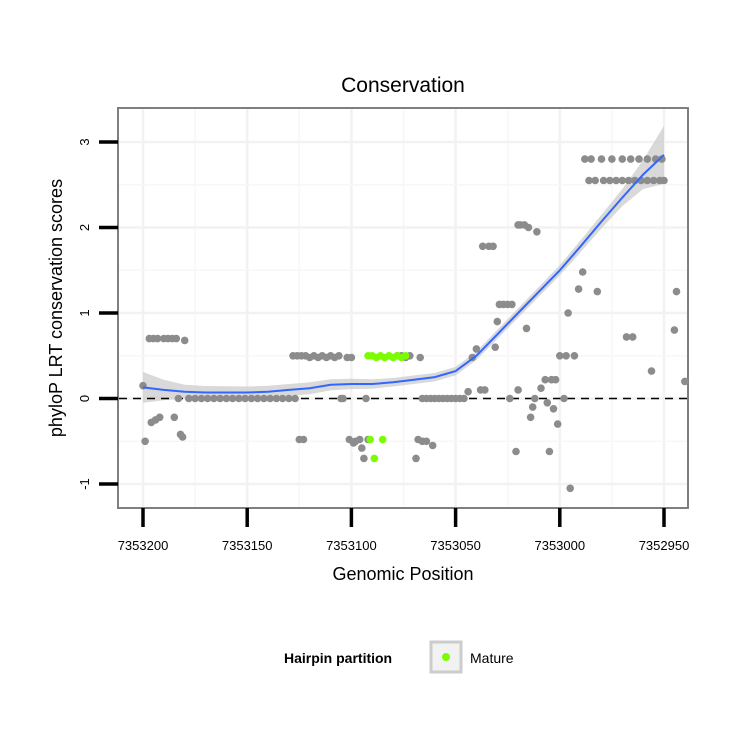  What do you see at coordinates (351, 545) in the screenshot?
I see `x-tick-label: 7353100` at bounding box center [351, 545].